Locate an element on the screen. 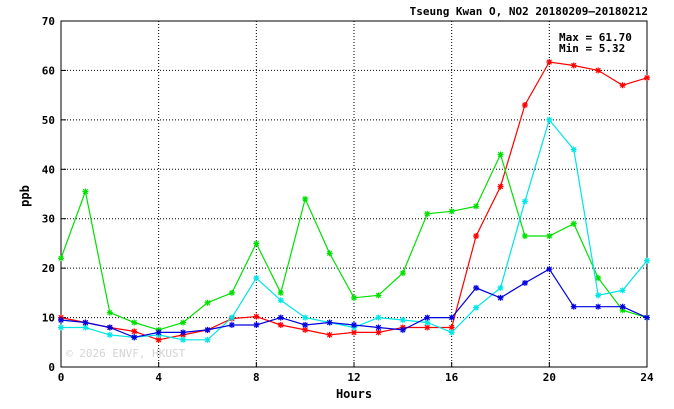  y-tick-label: 50 is located at coordinates (48, 120).